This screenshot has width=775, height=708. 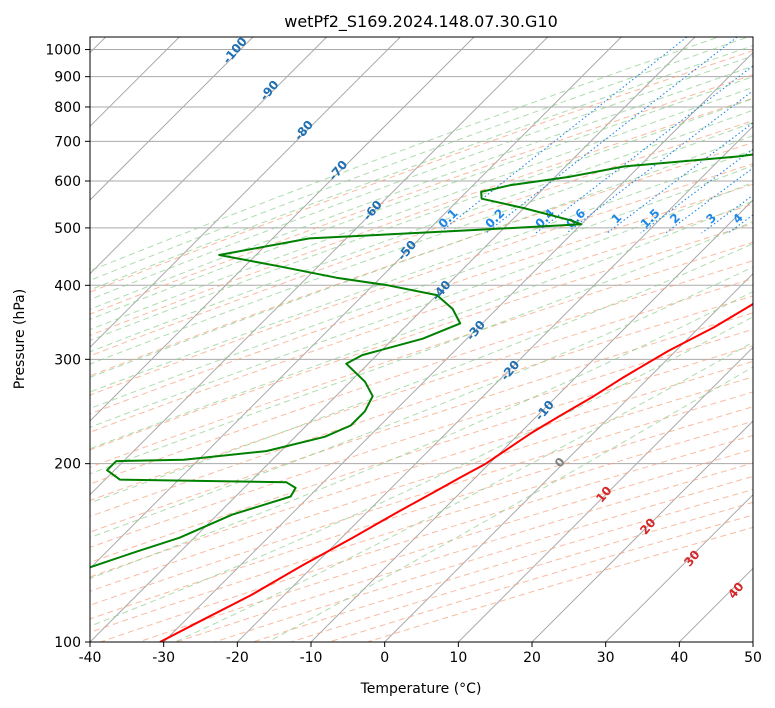 I want to click on y-tick-label: 800, so click(x=67, y=108).